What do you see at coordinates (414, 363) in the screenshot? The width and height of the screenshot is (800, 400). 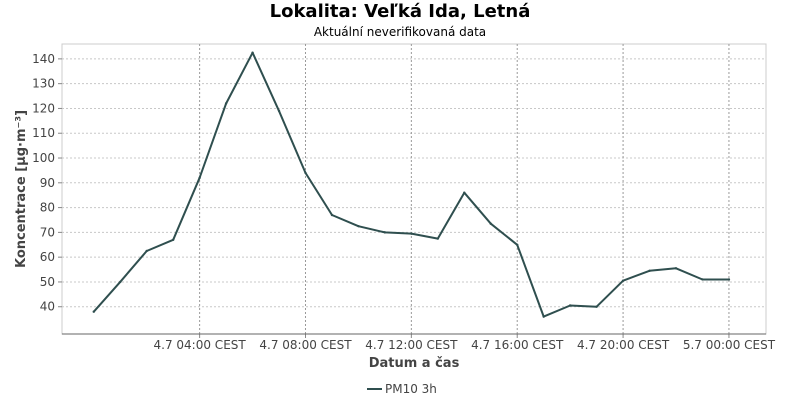 I see `x-axis-title: Datum a čas` at bounding box center [414, 363].